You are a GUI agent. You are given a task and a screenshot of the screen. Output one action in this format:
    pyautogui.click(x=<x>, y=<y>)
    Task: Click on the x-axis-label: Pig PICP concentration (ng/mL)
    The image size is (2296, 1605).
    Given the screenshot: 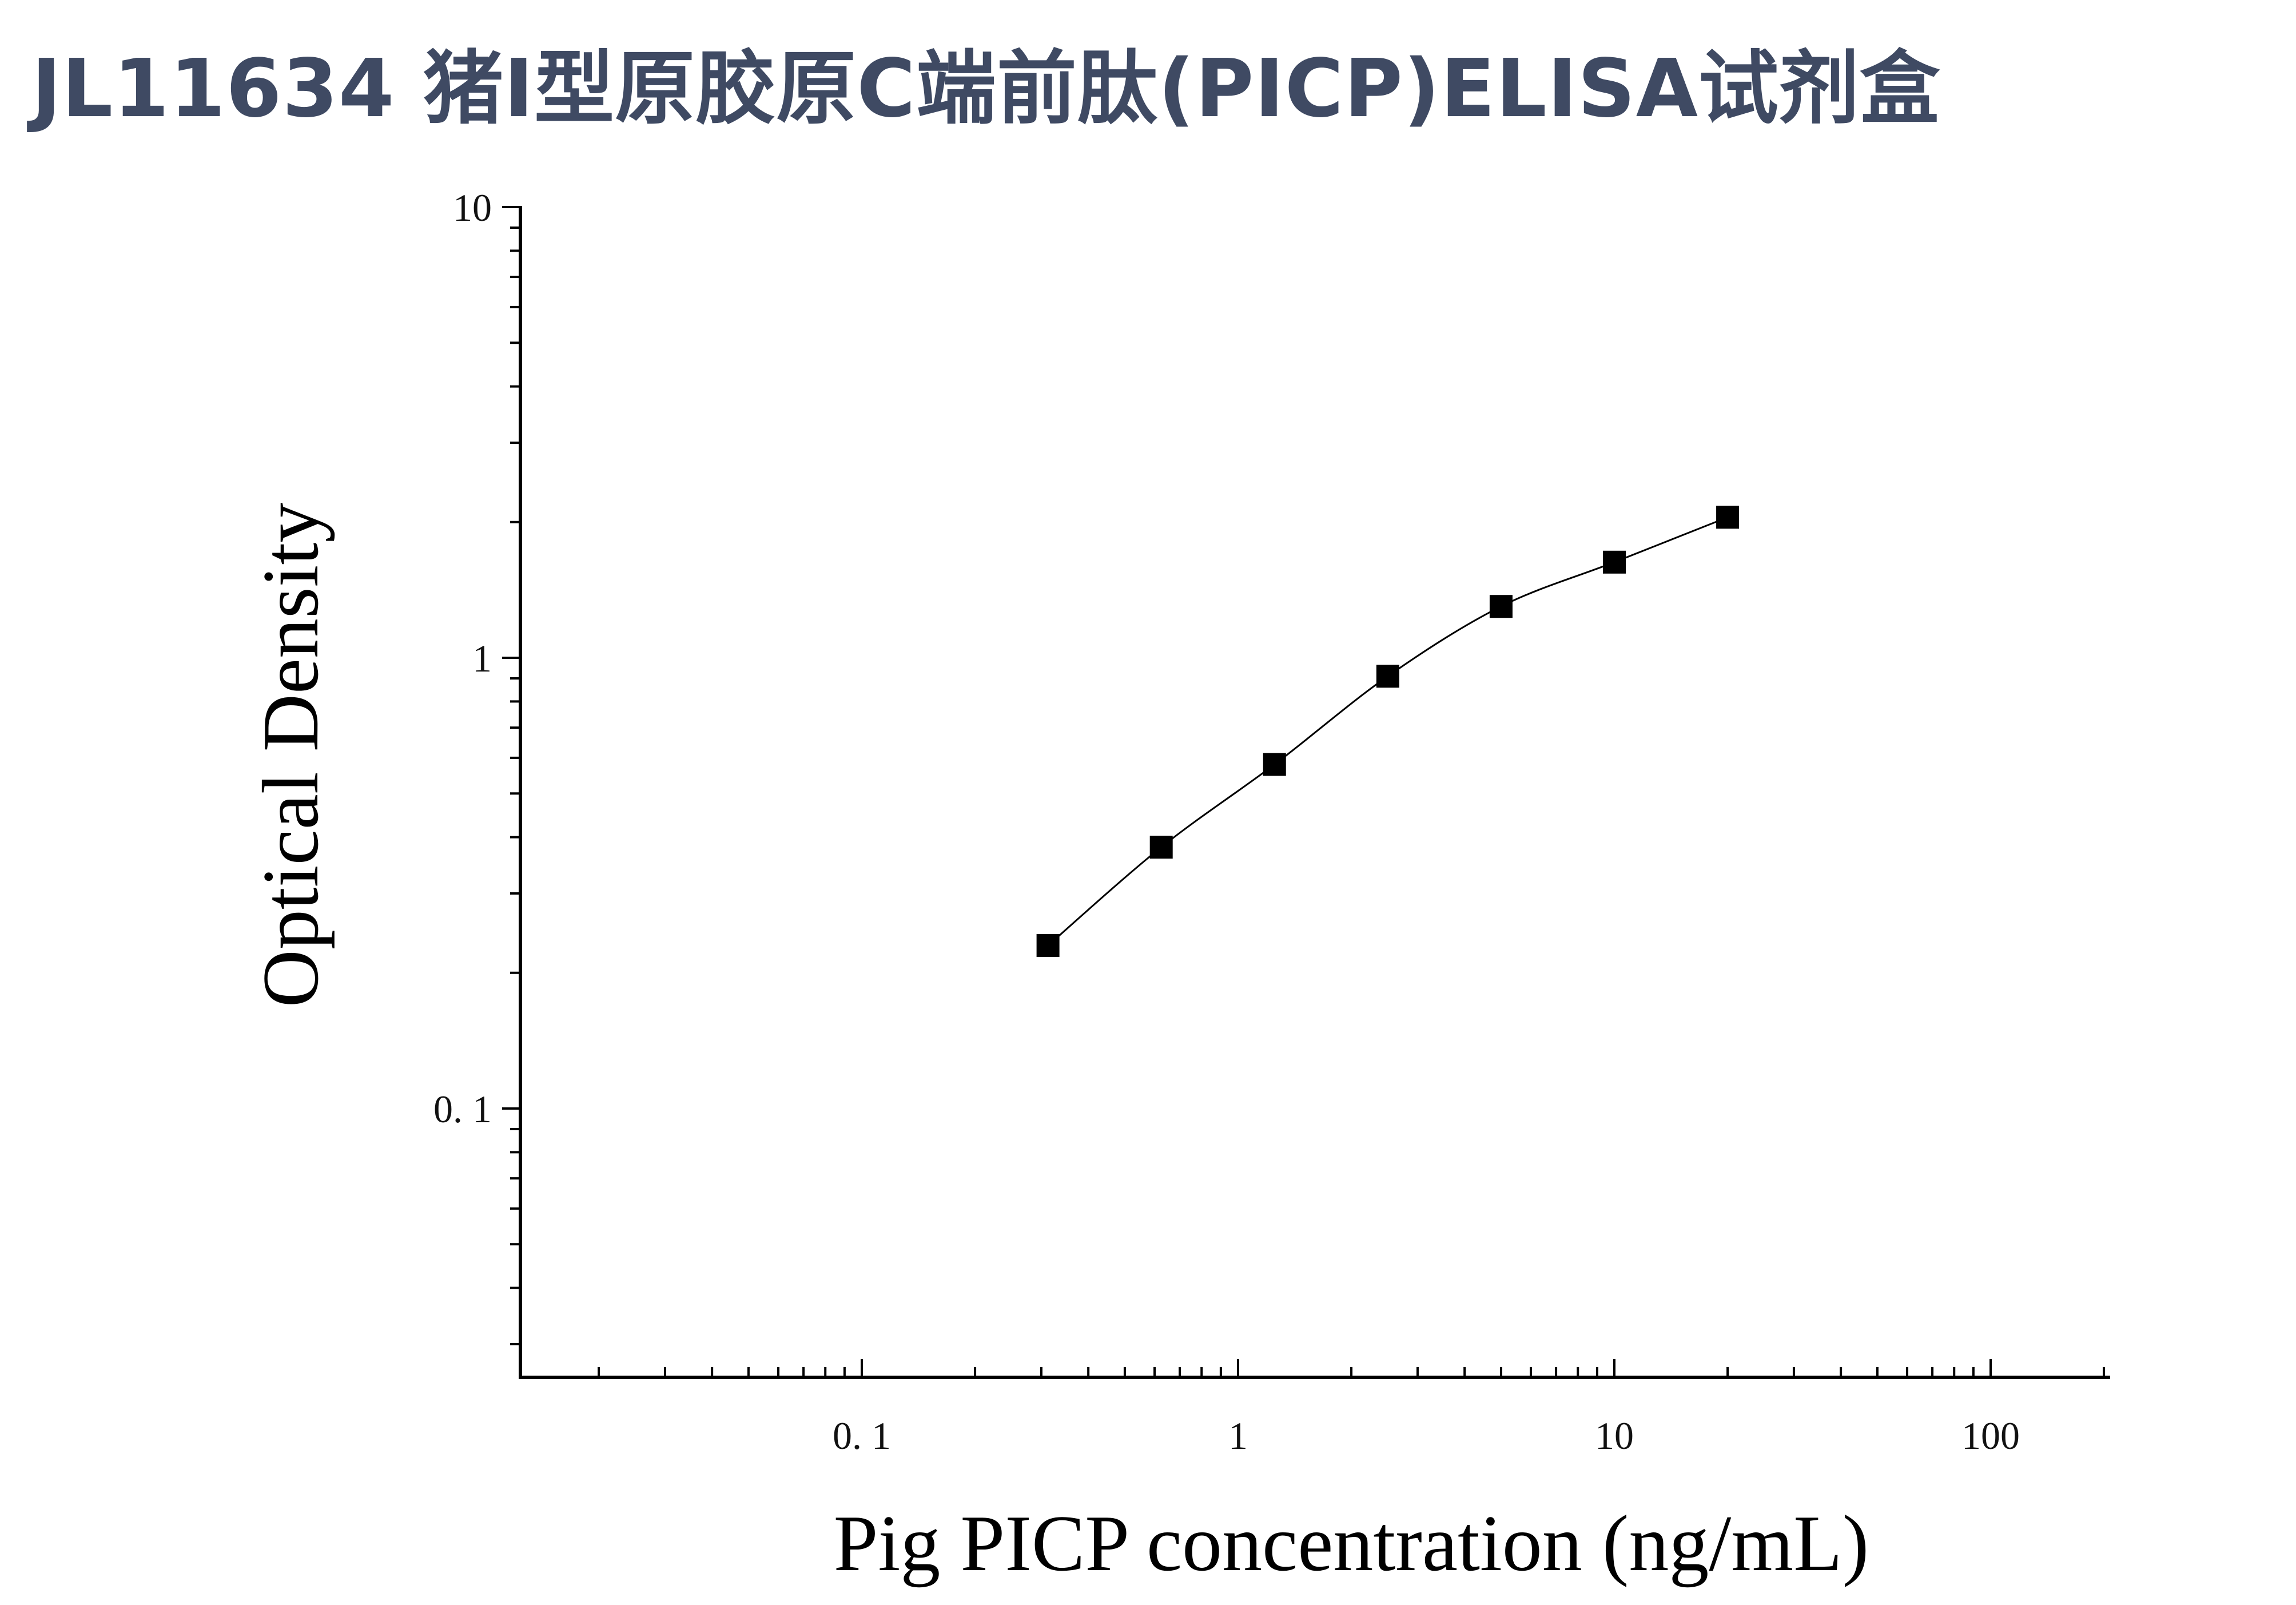 What is the action you would take?
    pyautogui.click(x=1351, y=1543)
    